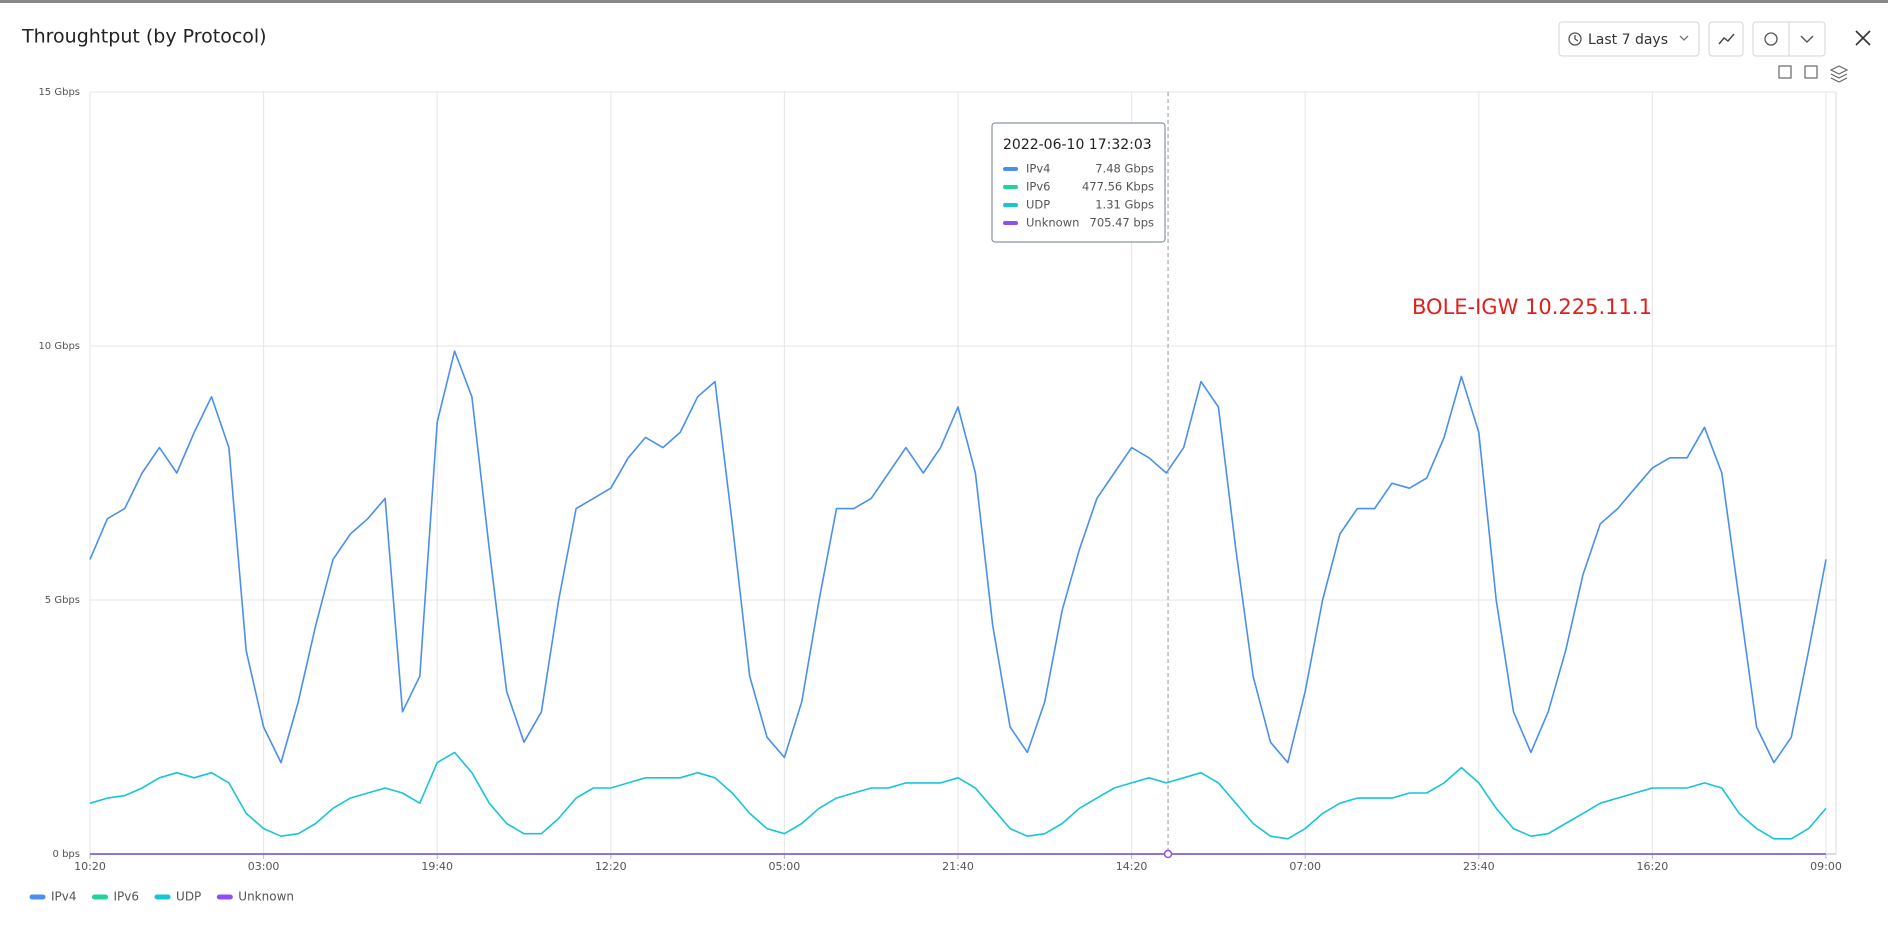 The height and width of the screenshot is (940, 1888). What do you see at coordinates (62, 600) in the screenshot?
I see `y-tick-label: 5 Gbps` at bounding box center [62, 600].